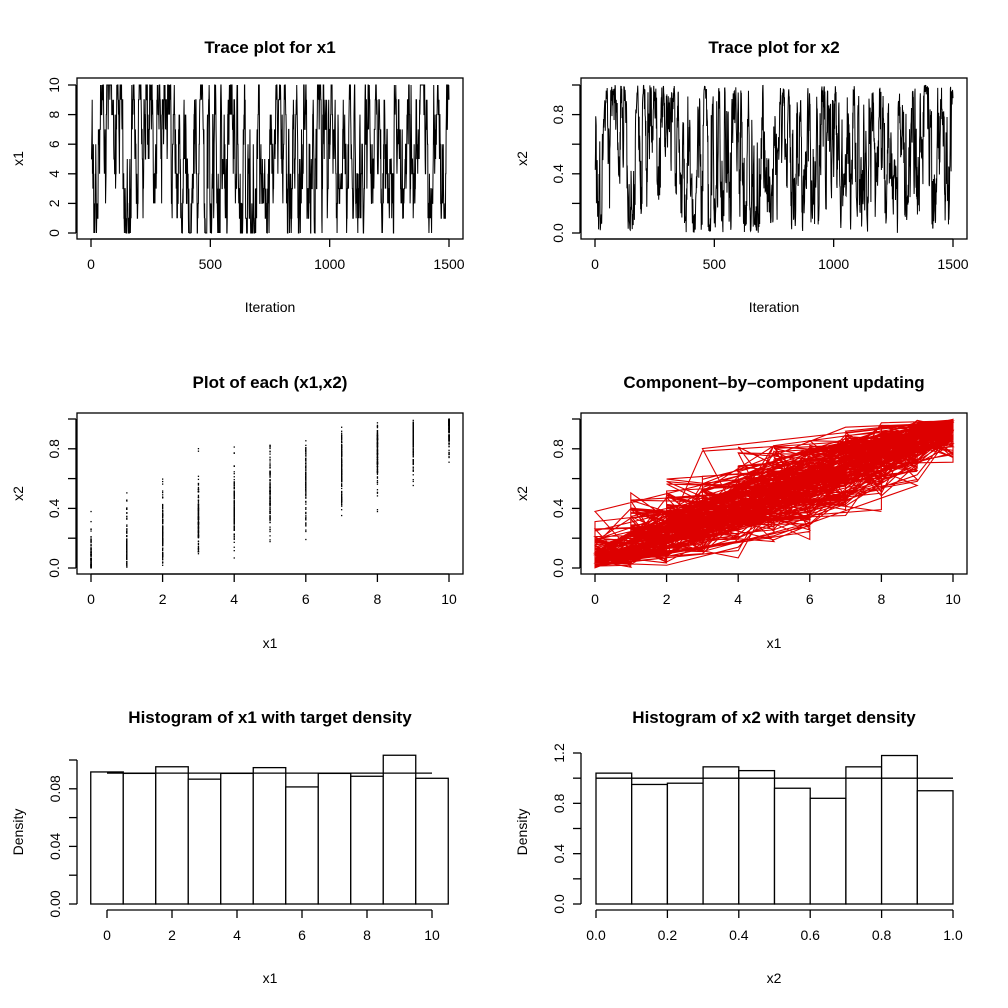  I want to click on y-tick-label: 0.0, so click(558, 568).